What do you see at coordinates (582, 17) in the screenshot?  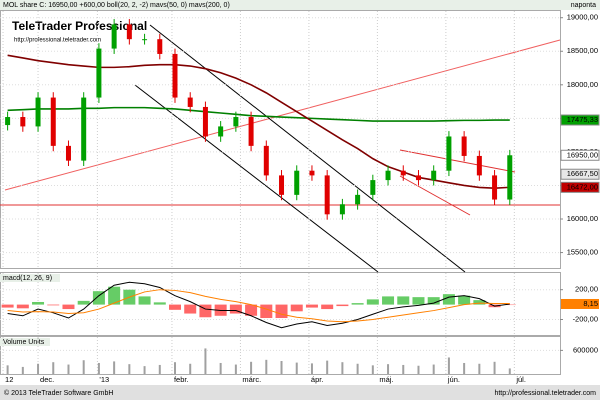 I see `y-tick-label: 19000,00` at bounding box center [582, 17].